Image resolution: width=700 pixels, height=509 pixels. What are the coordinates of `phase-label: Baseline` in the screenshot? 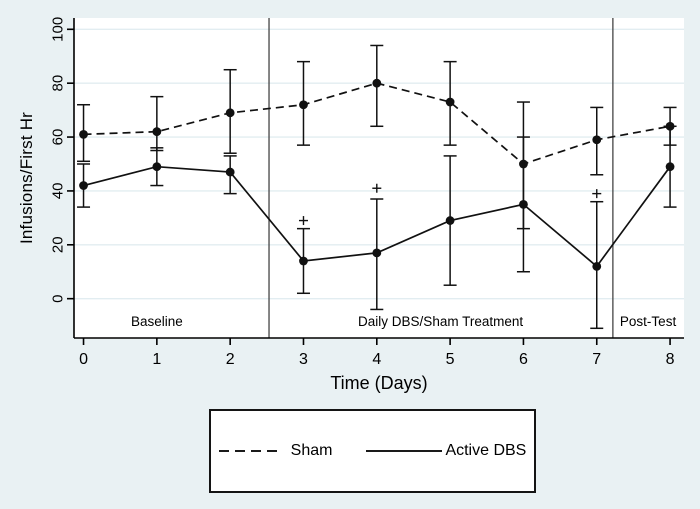 It's located at (157, 321).